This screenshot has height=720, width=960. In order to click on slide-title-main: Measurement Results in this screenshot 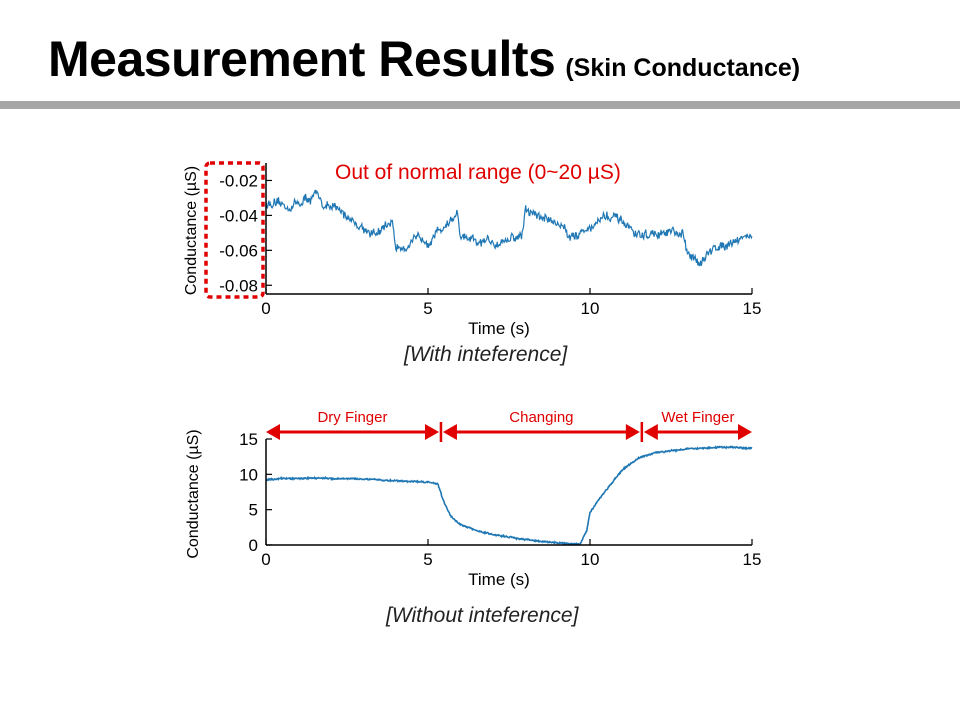, I will do `click(302, 59)`.